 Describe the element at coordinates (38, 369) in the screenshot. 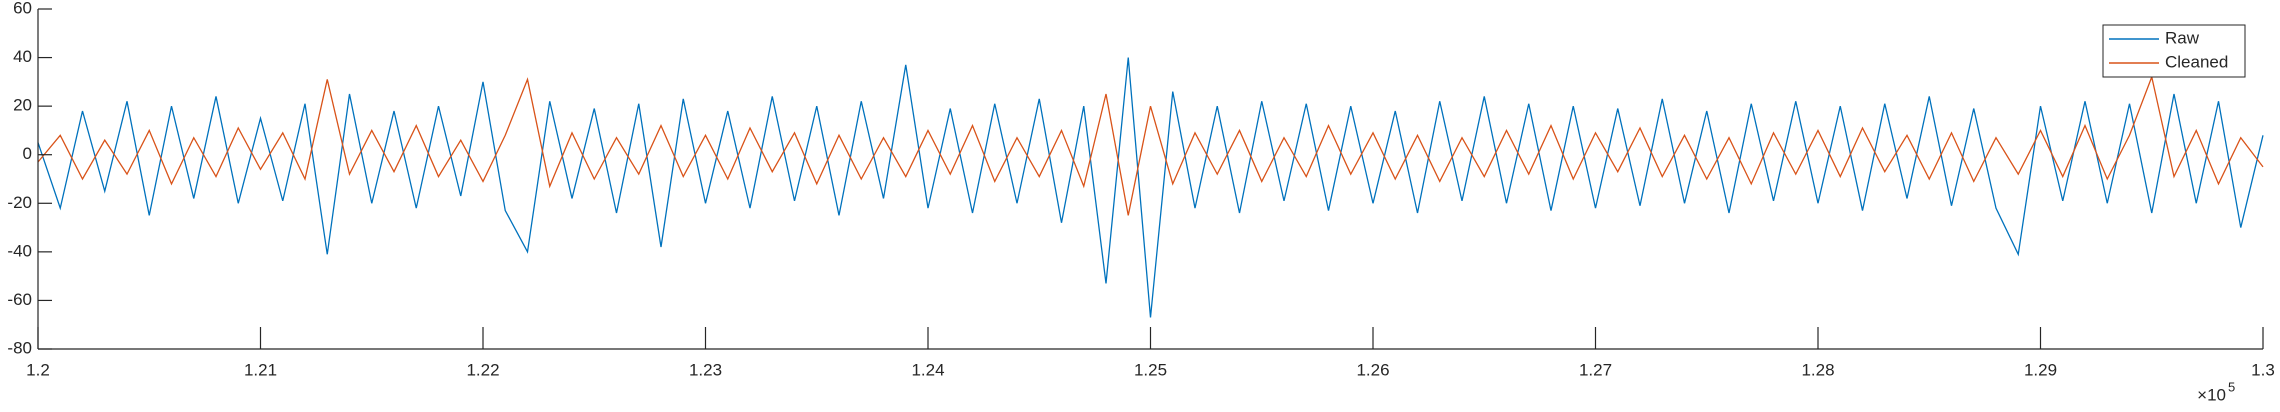

I see `x-tick-label: 1.2` at that location.